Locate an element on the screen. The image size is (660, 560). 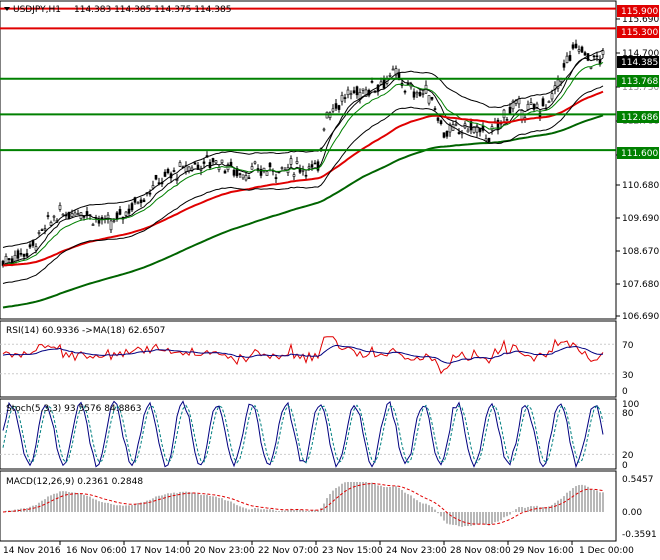
time-label: 14 Nov 2016 is located at coordinates (32, 551).